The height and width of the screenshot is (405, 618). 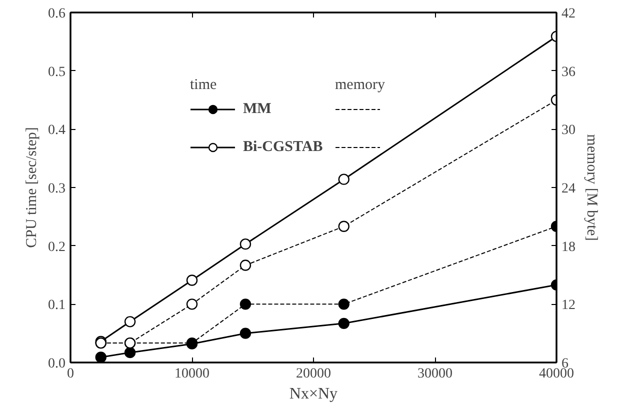 What do you see at coordinates (70, 374) in the screenshot?
I see `x-tick-label: 0` at bounding box center [70, 374].